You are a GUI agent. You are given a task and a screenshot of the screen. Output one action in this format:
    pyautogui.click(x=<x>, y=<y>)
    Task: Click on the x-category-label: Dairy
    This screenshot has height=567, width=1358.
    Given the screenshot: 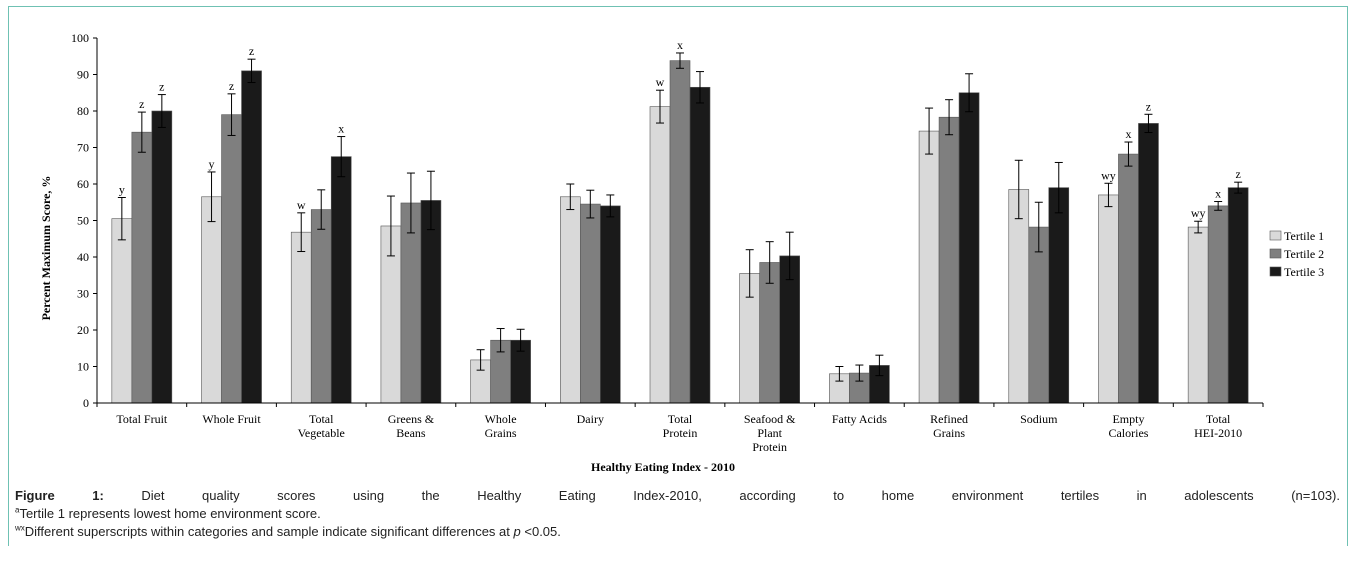 What is the action you would take?
    pyautogui.click(x=590, y=419)
    